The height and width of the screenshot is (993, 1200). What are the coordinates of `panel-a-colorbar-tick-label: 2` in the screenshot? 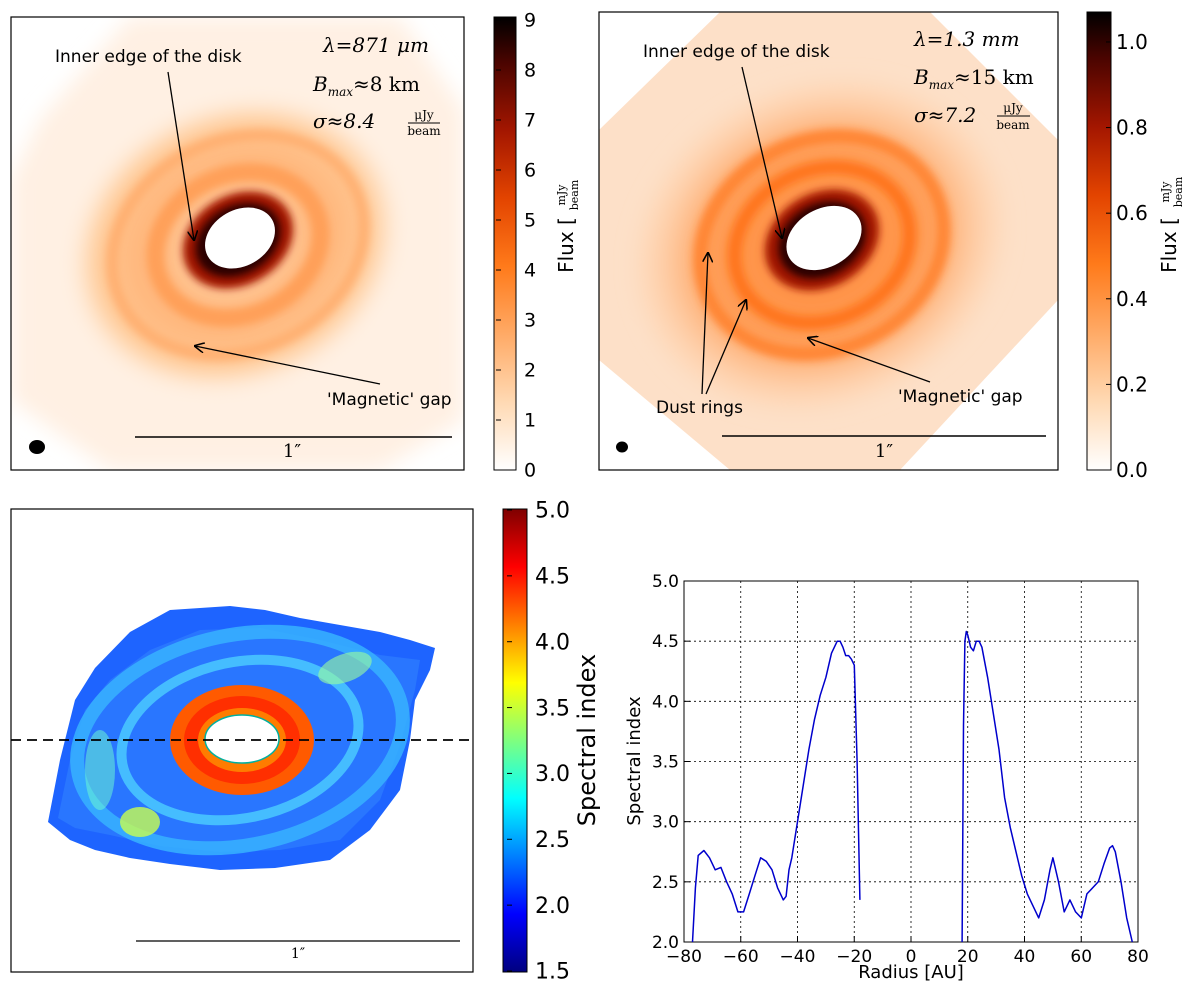 It's located at (530, 371).